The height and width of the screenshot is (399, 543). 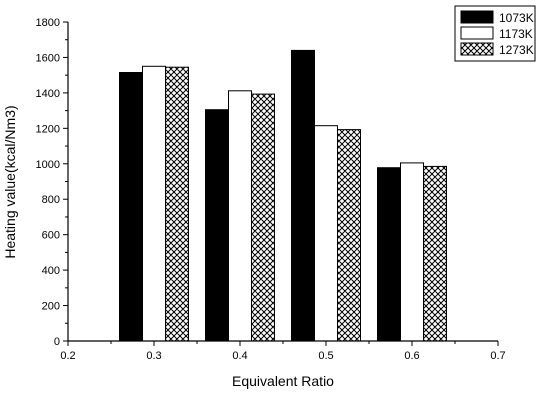 I want to click on bar-1173K-0.3, so click(x=154, y=203).